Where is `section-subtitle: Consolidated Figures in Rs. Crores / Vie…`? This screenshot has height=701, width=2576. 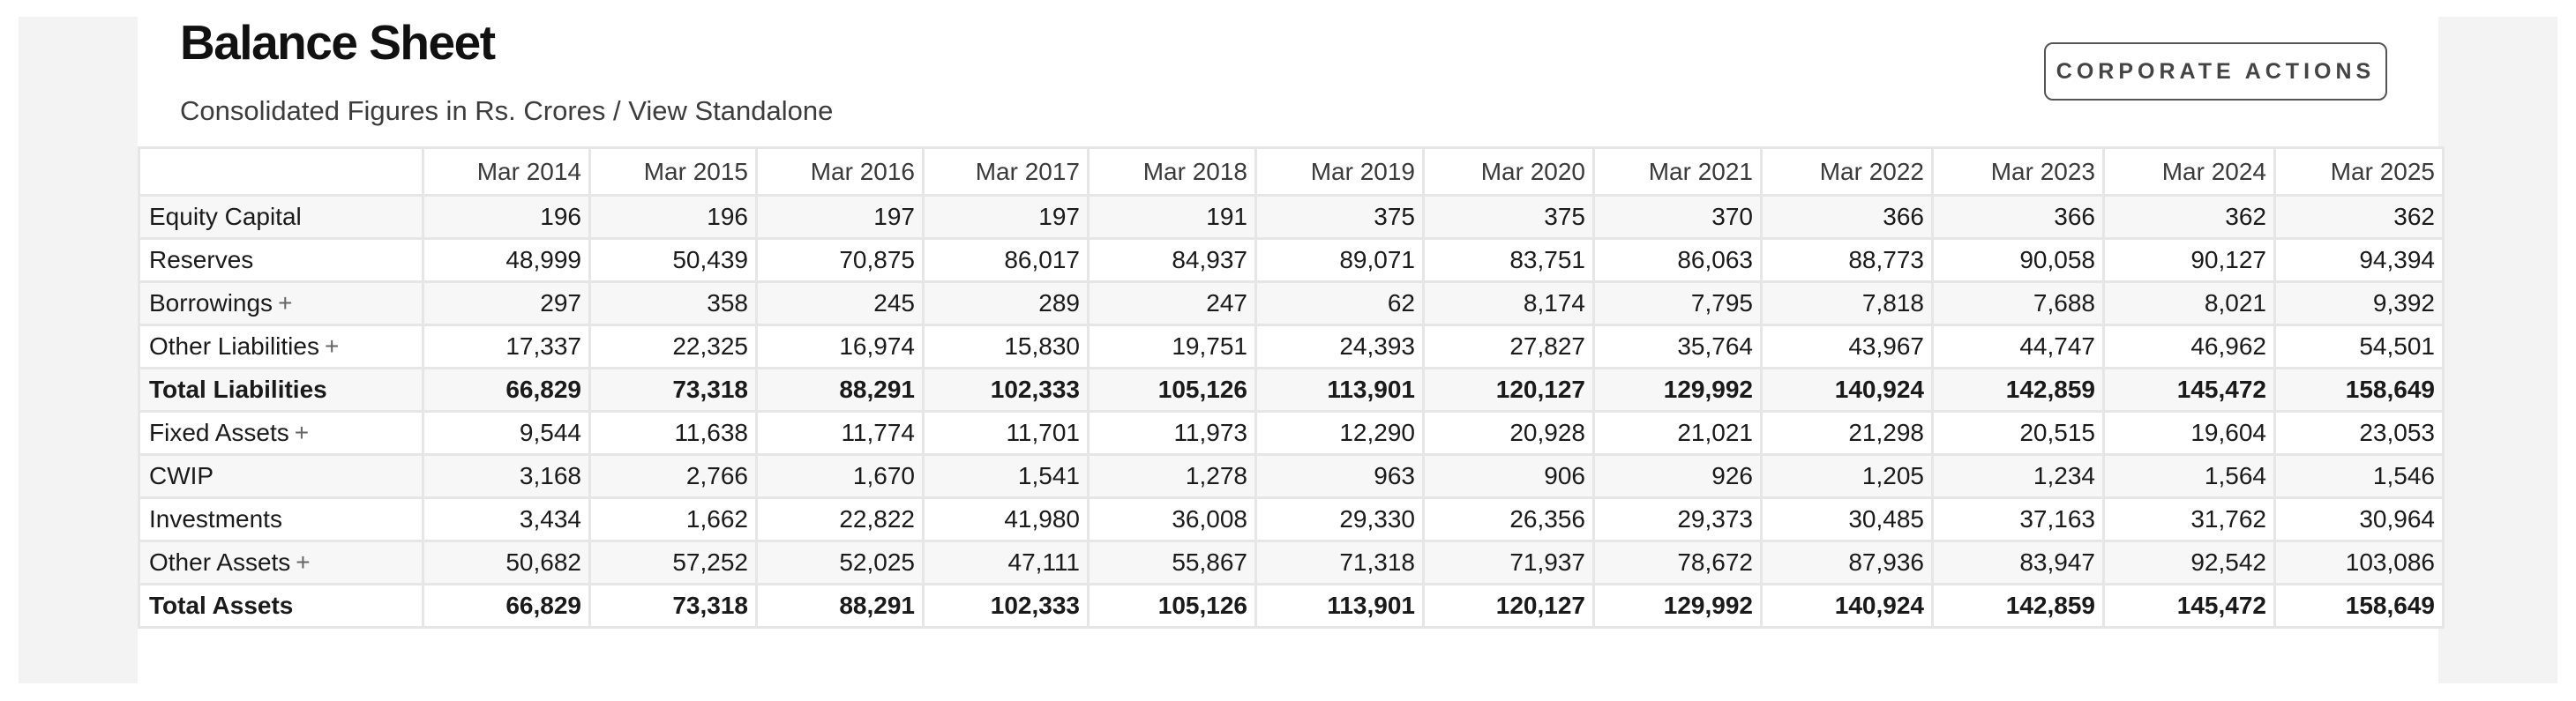 section-subtitle: Consolidated Figures in Rs. Crores / Vie… is located at coordinates (507, 112).